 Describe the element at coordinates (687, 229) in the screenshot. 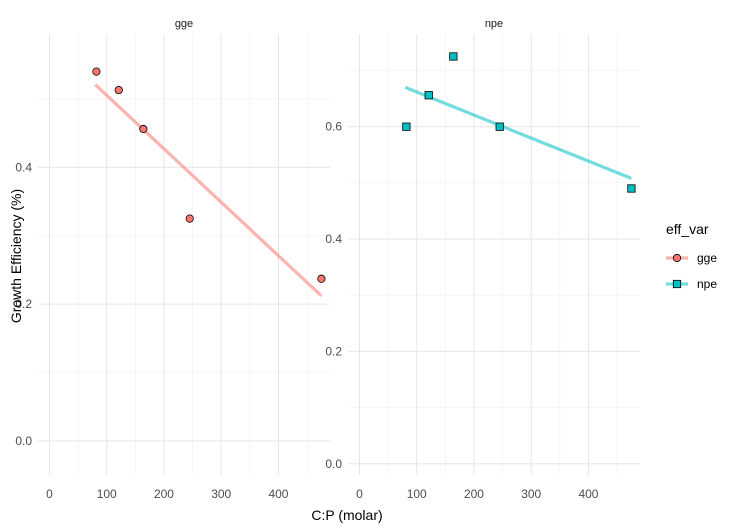

I see `legend-title: eff_var` at that location.